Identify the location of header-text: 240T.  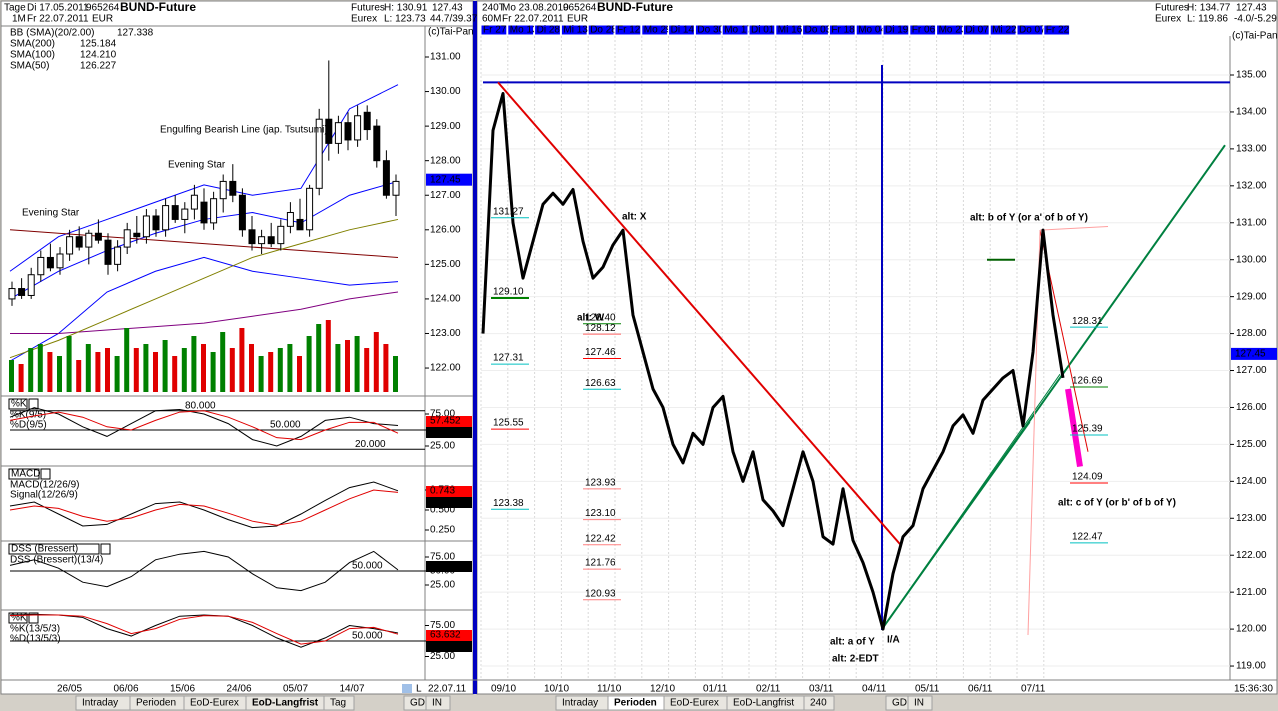
(493, 8).